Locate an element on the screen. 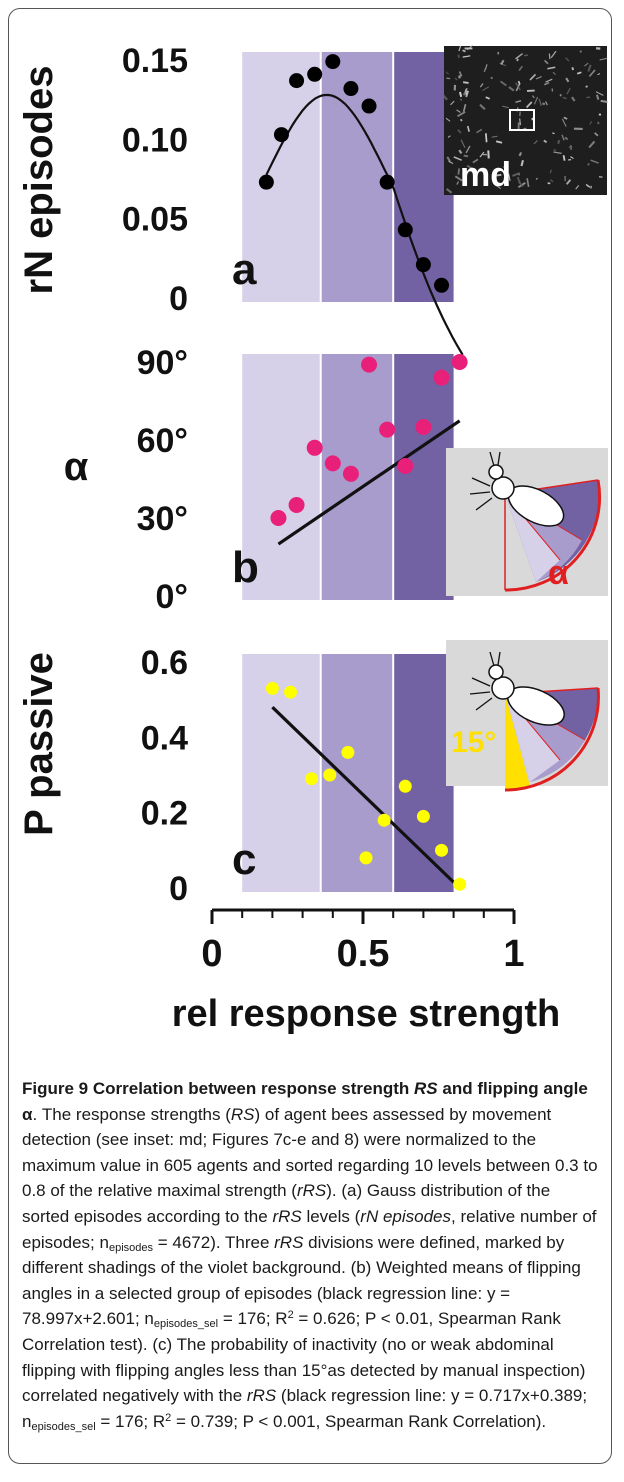  y-tick-label: 0.15 is located at coordinates (155, 61).